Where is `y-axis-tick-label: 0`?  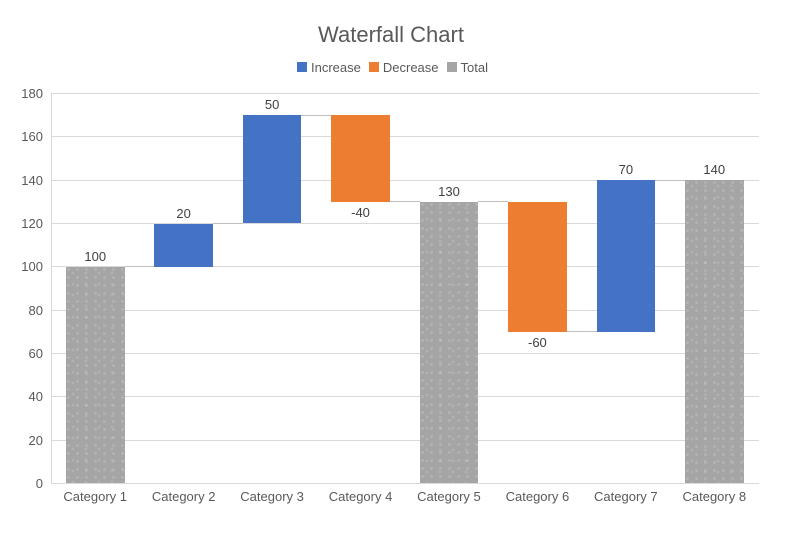 y-axis-tick-label: 0 is located at coordinates (39, 483).